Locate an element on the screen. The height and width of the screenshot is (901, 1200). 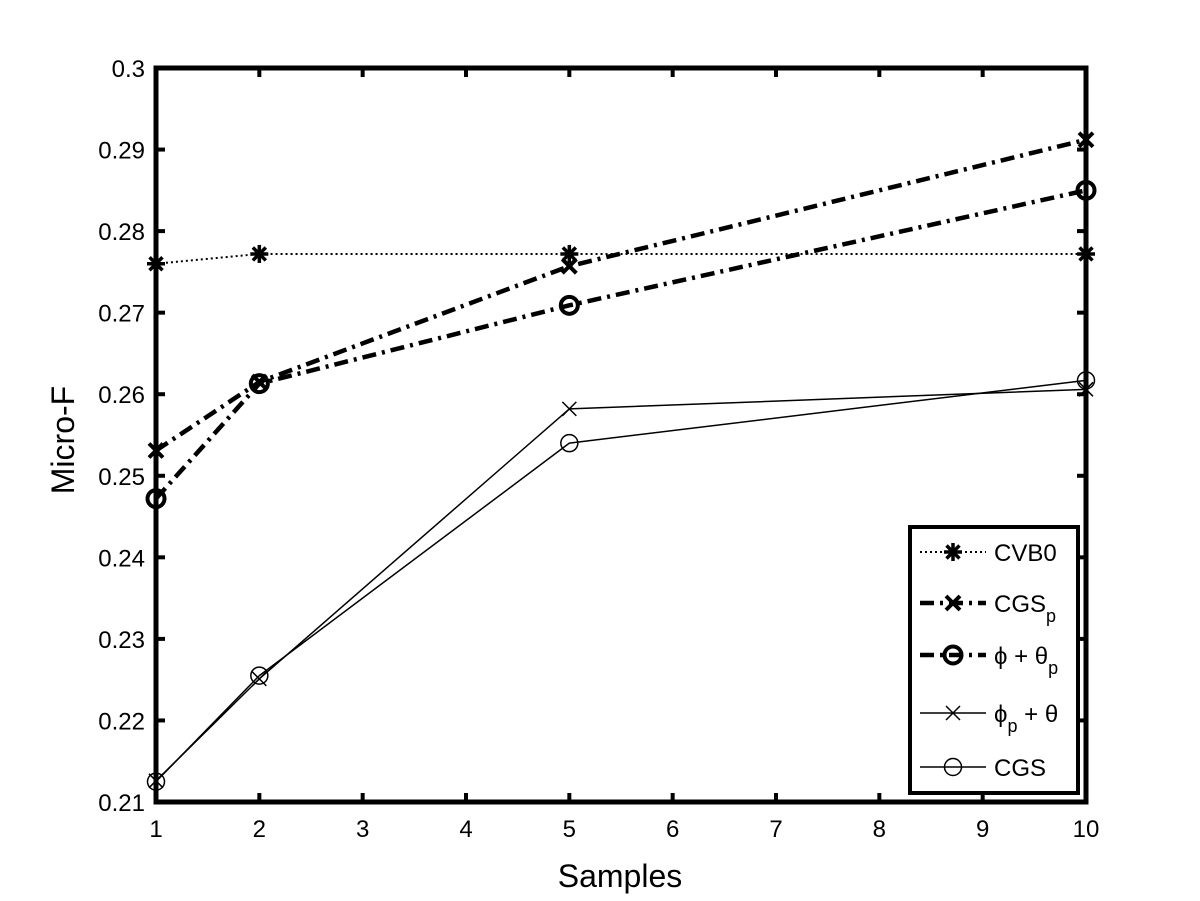
x-tick-label: 6 is located at coordinates (672, 829).